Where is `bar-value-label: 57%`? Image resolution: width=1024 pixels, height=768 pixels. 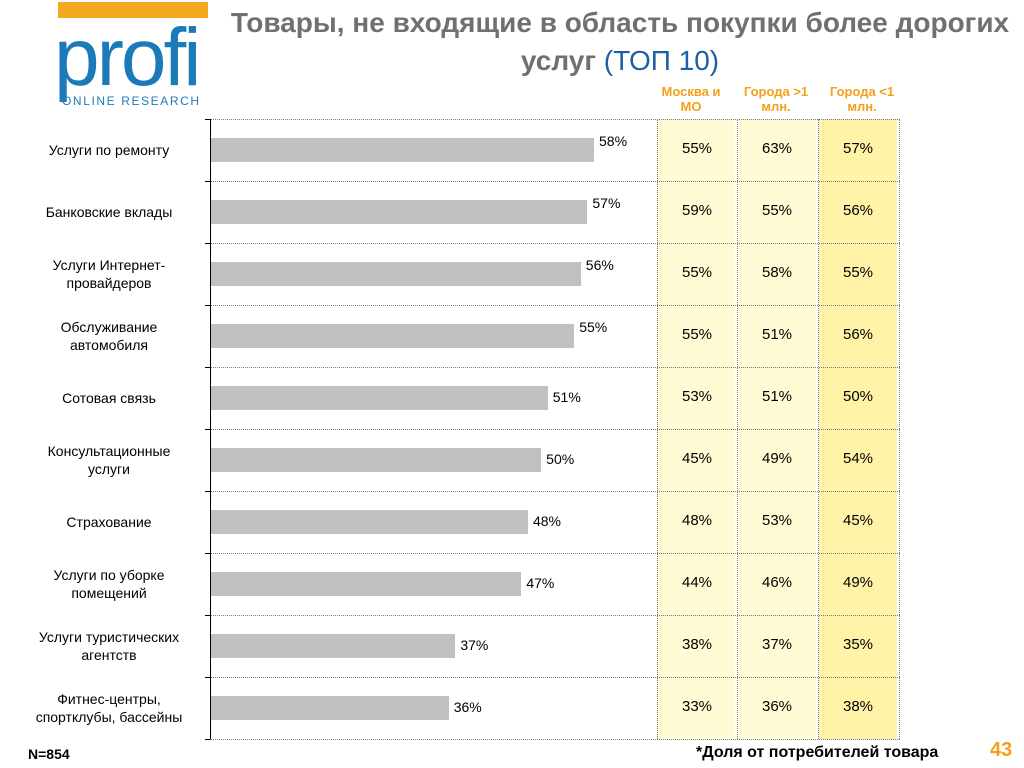
bar-value-label: 57% is located at coordinates (606, 203).